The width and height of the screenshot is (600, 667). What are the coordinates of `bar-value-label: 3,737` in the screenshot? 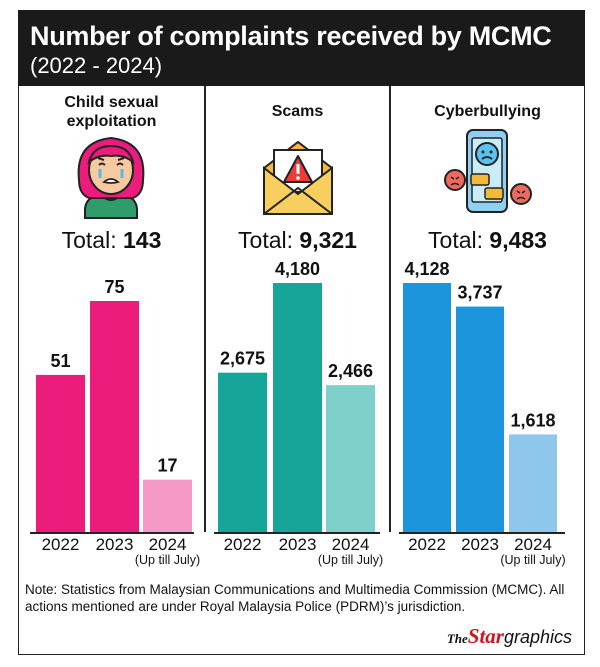 It's located at (479, 293).